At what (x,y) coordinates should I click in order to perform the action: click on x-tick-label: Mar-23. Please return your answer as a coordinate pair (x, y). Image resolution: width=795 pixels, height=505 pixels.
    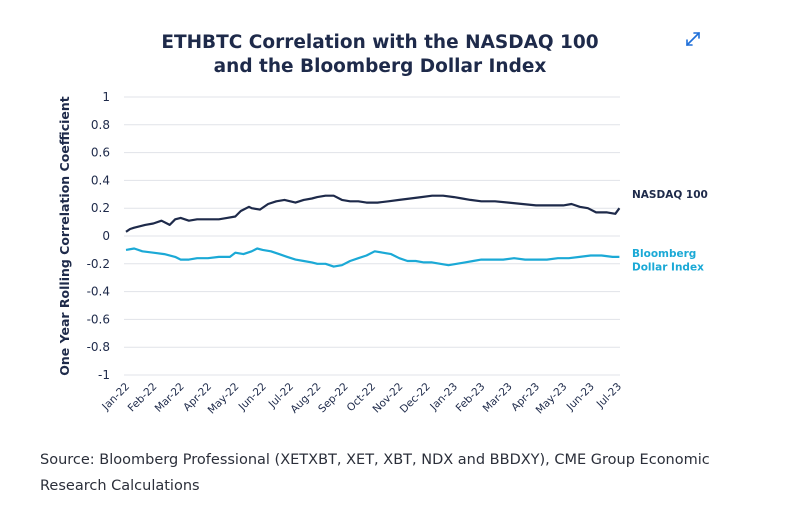
    Looking at the image, I should click on (498, 398).